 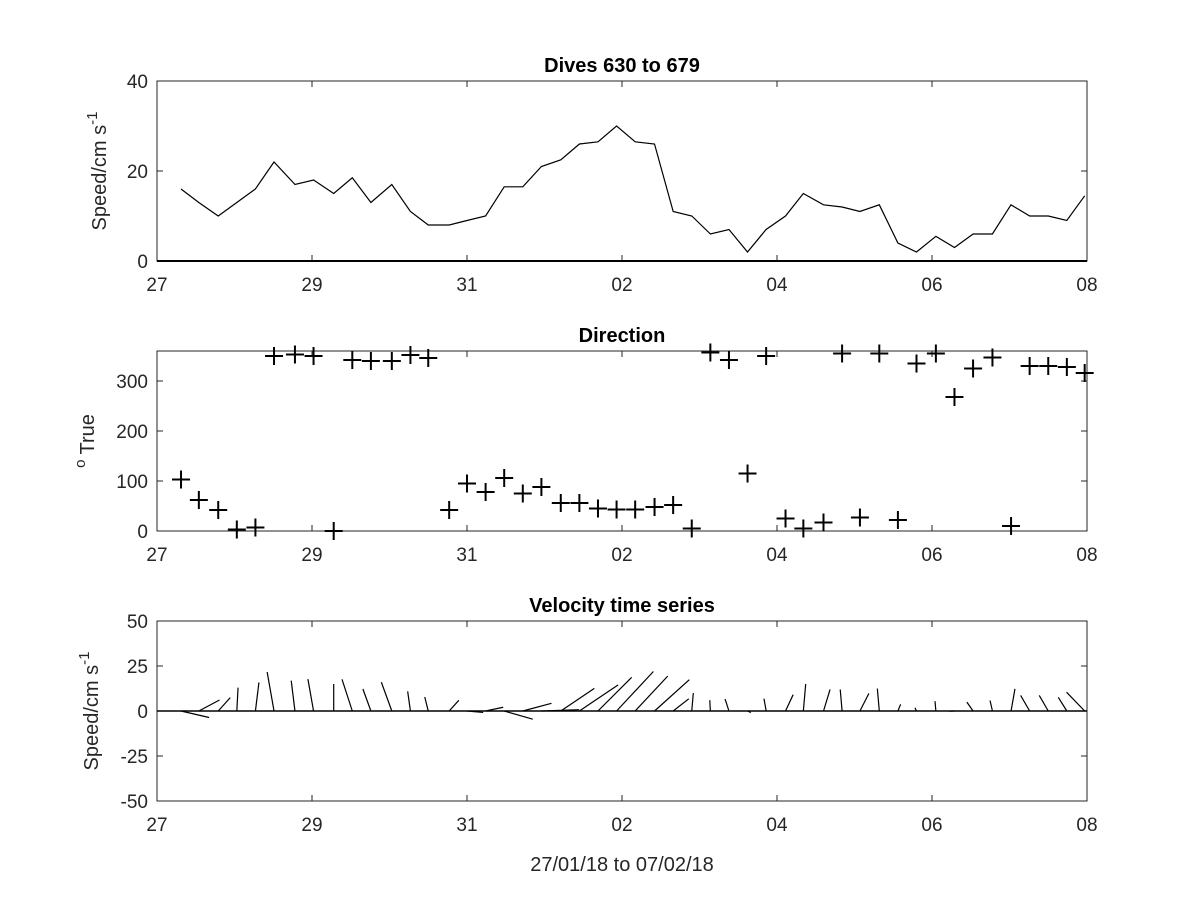 I want to click on y-tick-label: 300, so click(x=132, y=382).